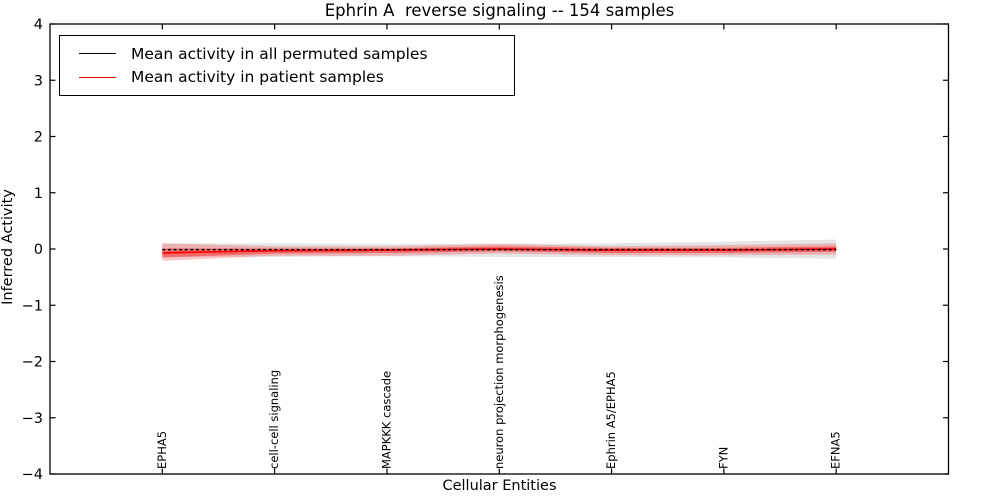 This screenshot has height=500, width=1000. I want to click on x-tick-label: neuron projection morphogenesis, so click(499, 372).